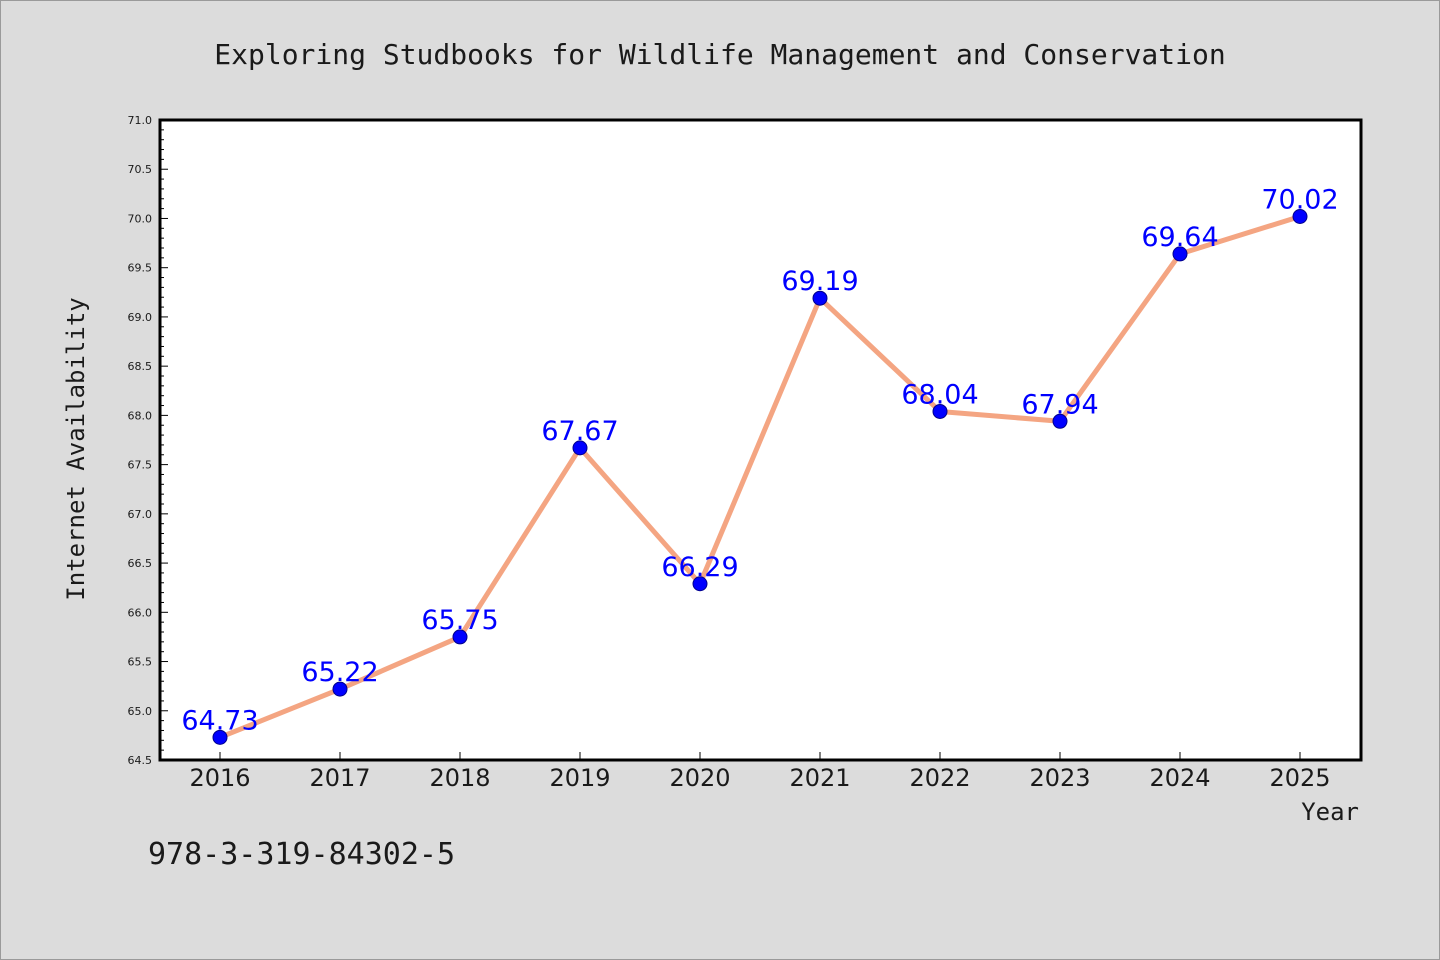  What do you see at coordinates (1330, 812) in the screenshot?
I see `x-axis-label: Year` at bounding box center [1330, 812].